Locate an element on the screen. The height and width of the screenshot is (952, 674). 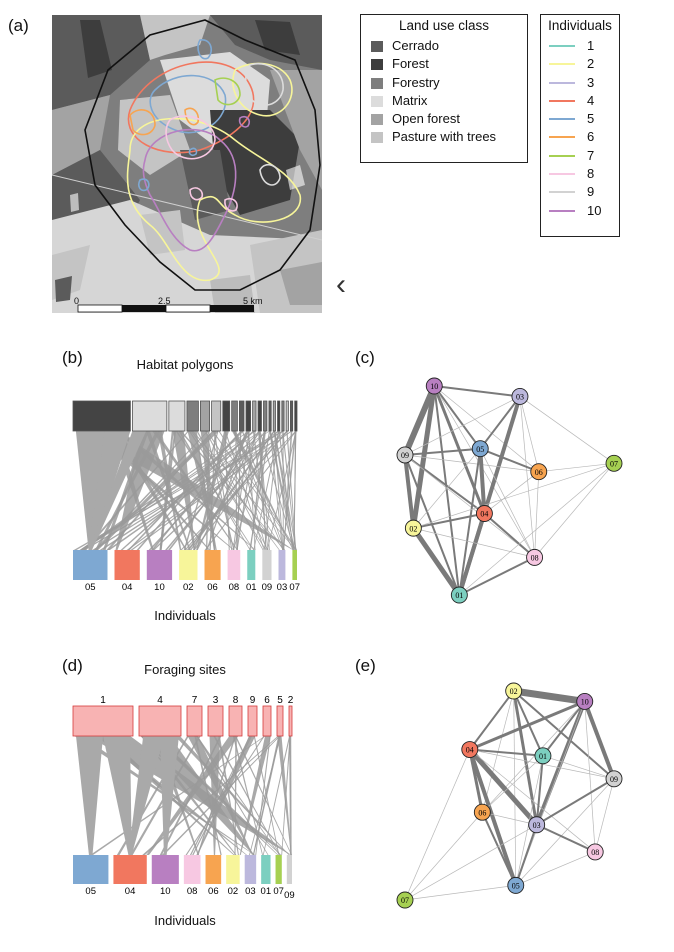
network-node-label: 02 is located at coordinates (514, 691).